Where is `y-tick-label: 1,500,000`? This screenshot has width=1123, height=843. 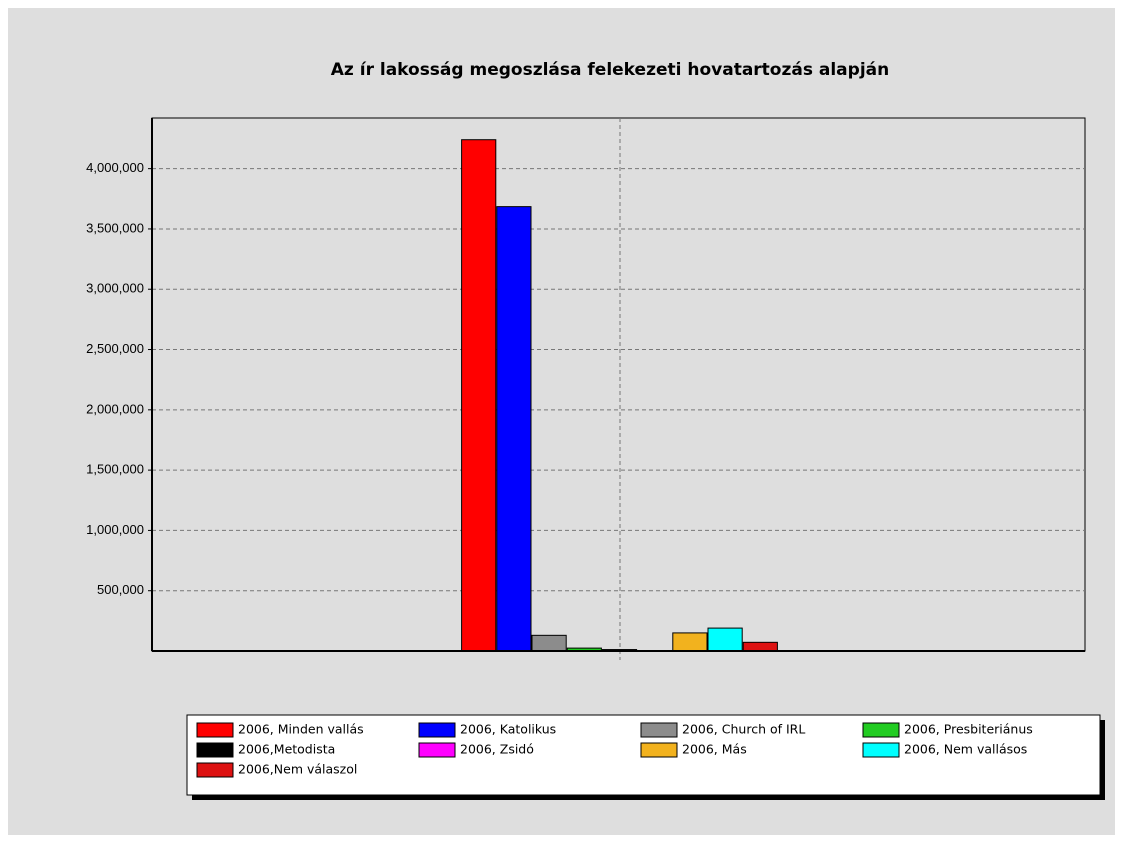 y-tick-label: 1,500,000 is located at coordinates (115, 469).